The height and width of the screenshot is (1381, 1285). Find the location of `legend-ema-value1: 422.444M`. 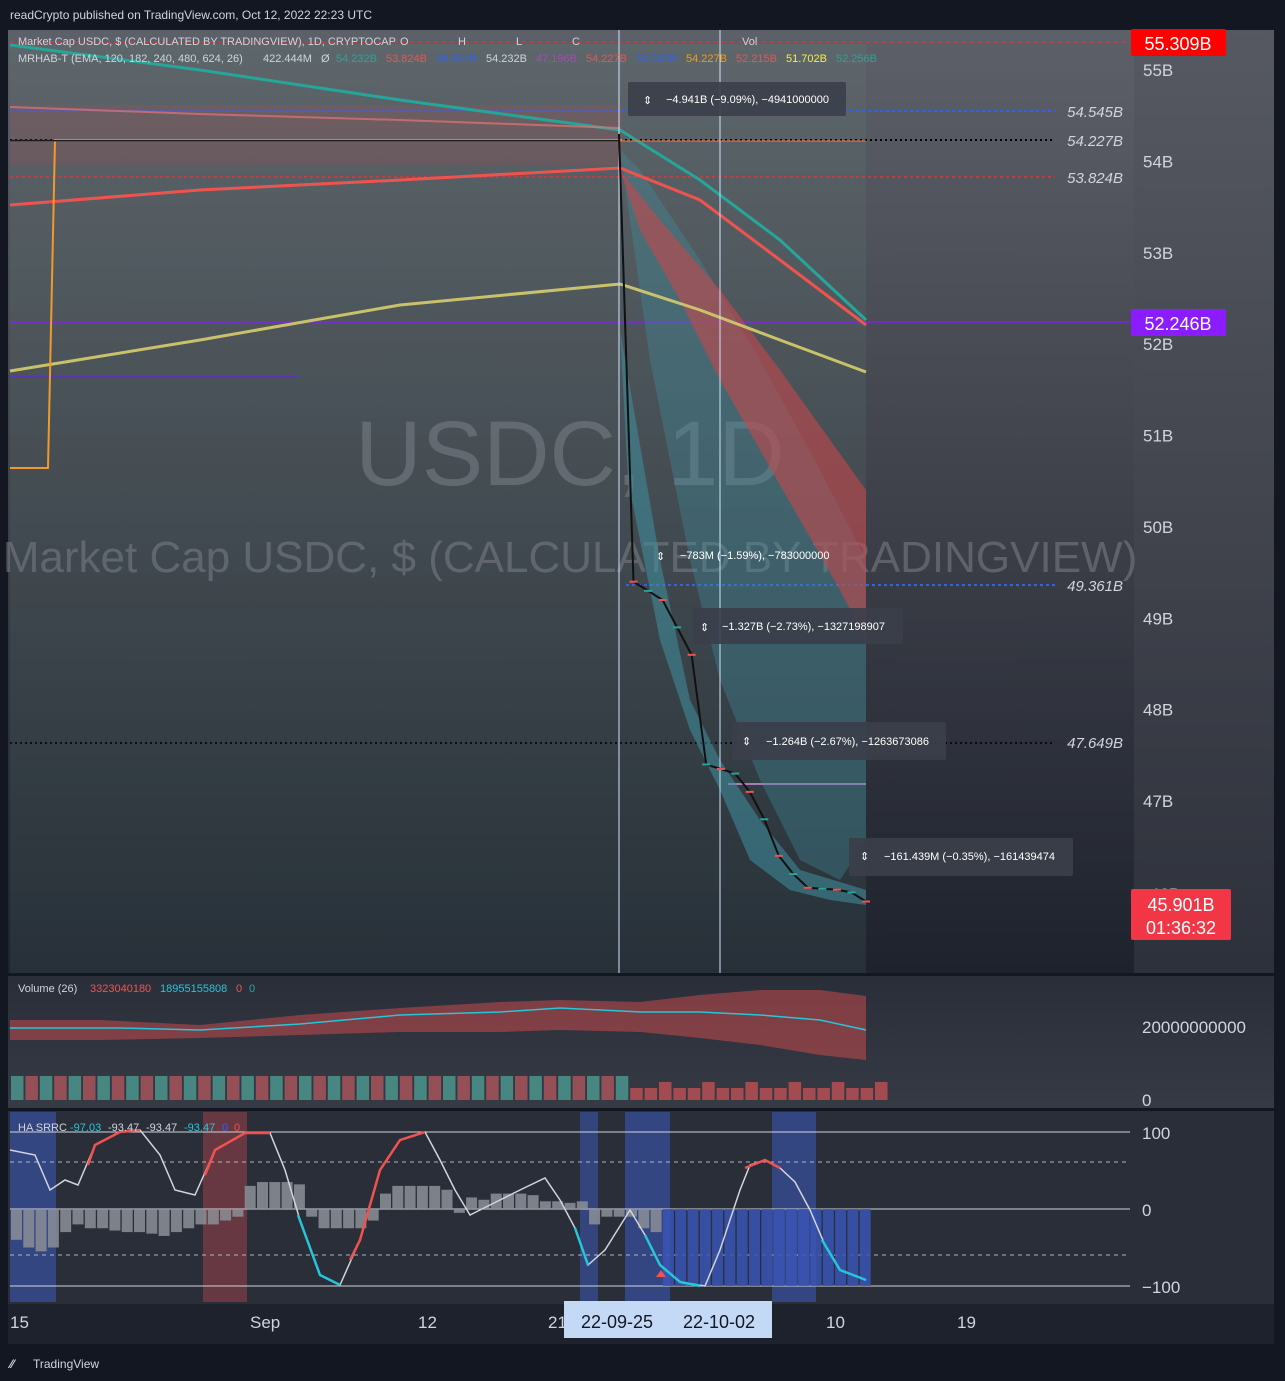

legend-ema-value1: 422.444M is located at coordinates (287, 59).